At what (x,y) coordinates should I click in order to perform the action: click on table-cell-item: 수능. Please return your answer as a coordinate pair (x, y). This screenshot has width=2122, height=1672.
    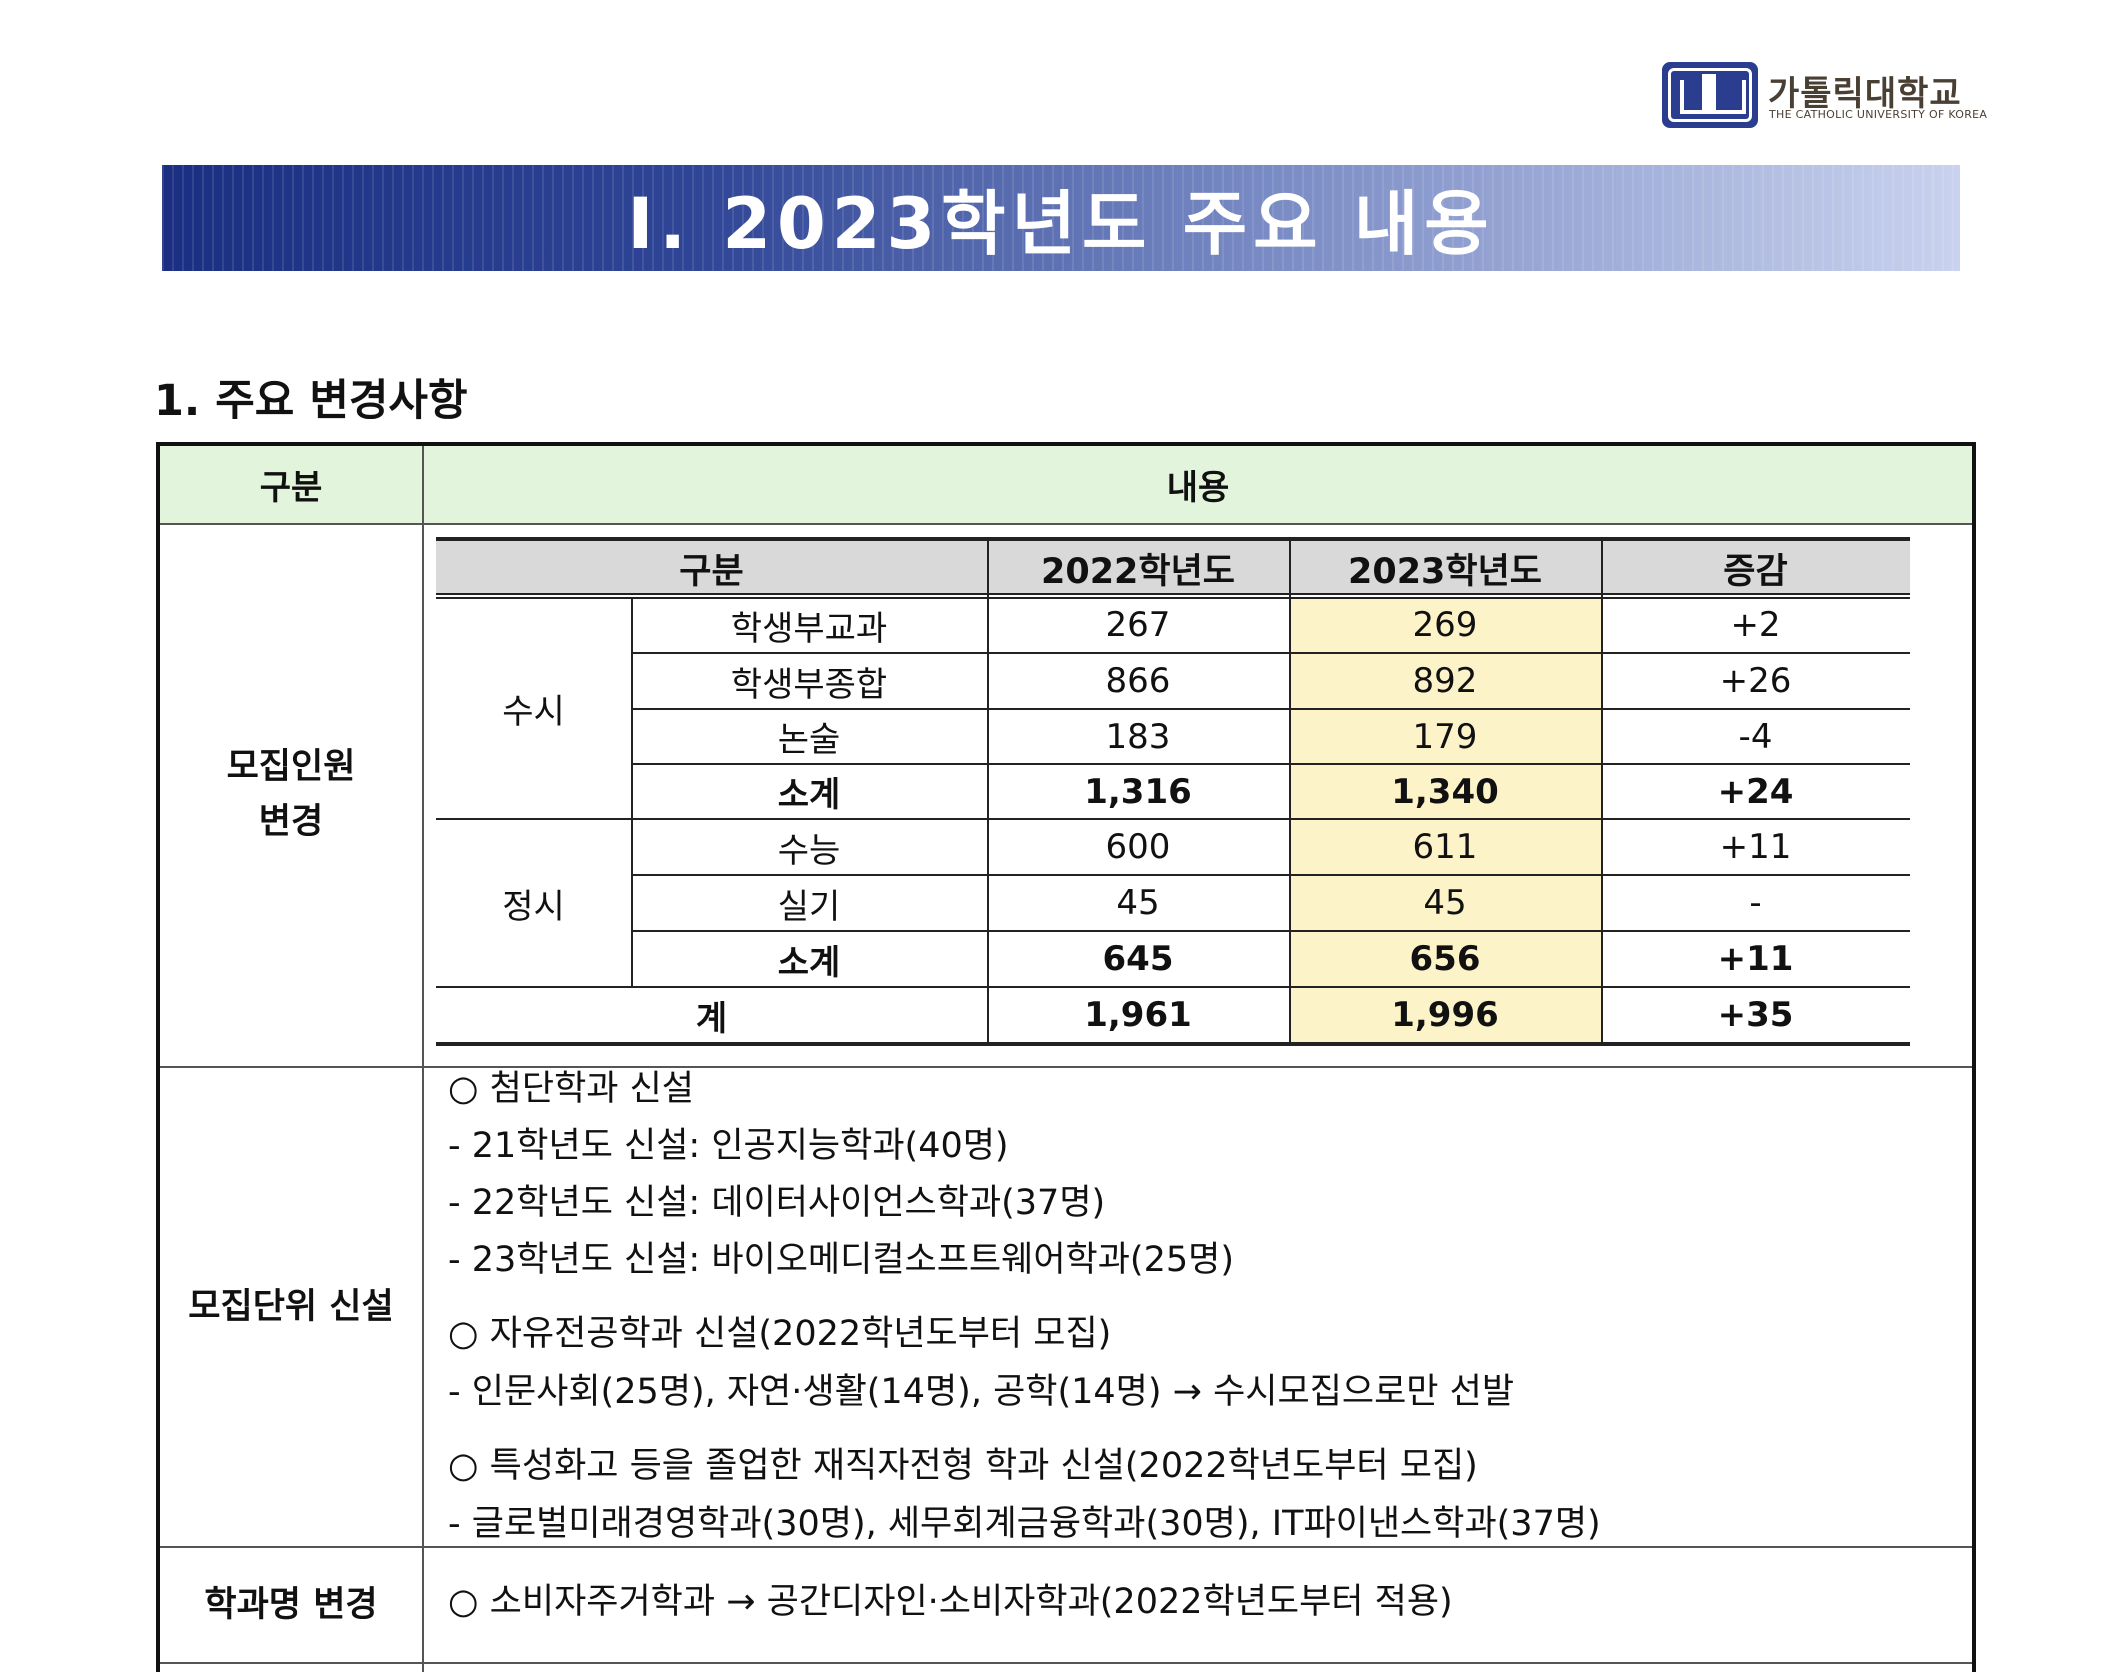
    Looking at the image, I should click on (809, 850).